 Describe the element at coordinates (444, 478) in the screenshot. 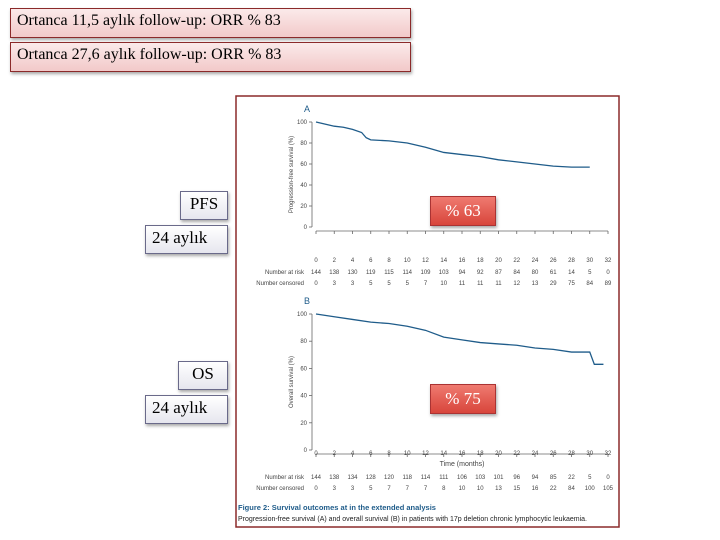

I see `risk-value: 111` at that location.